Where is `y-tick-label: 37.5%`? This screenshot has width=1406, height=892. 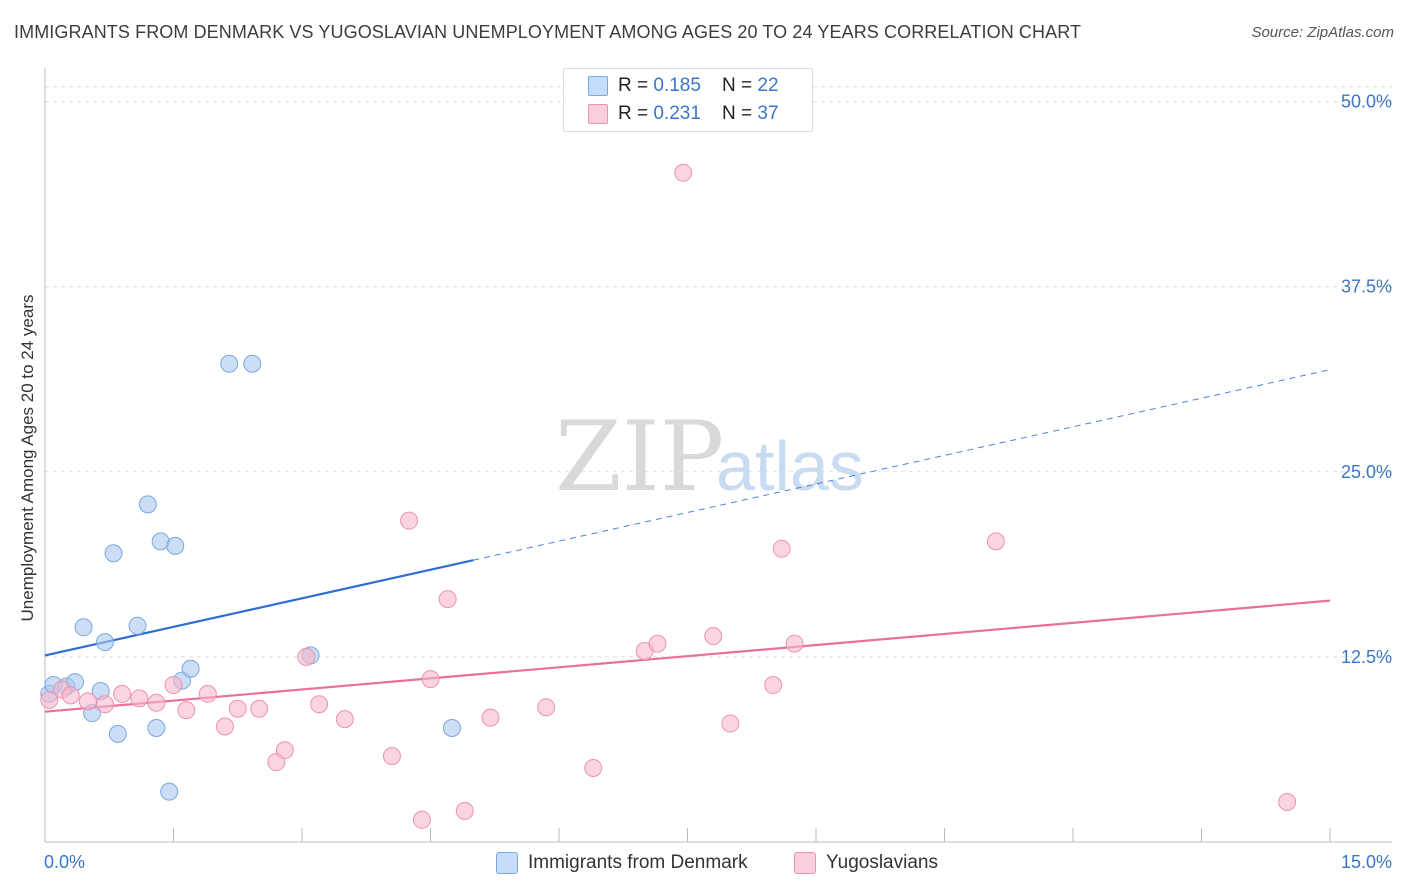
y-tick-label: 37.5% is located at coordinates (1366, 287).